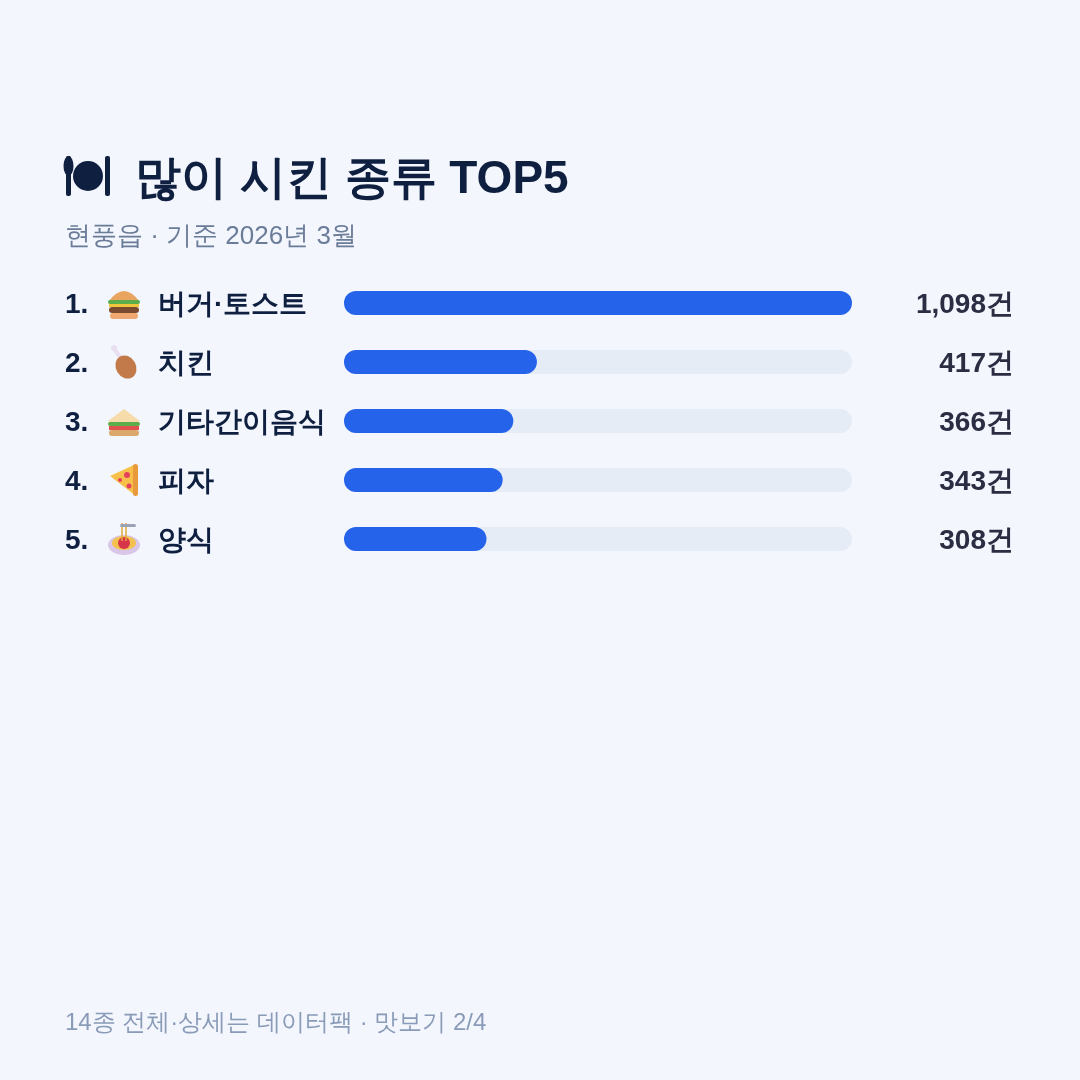 This screenshot has width=1080, height=1080. I want to click on text: 14종 전체·상세는 데이터팩 · 맛보기 2/4, so click(276, 1021).